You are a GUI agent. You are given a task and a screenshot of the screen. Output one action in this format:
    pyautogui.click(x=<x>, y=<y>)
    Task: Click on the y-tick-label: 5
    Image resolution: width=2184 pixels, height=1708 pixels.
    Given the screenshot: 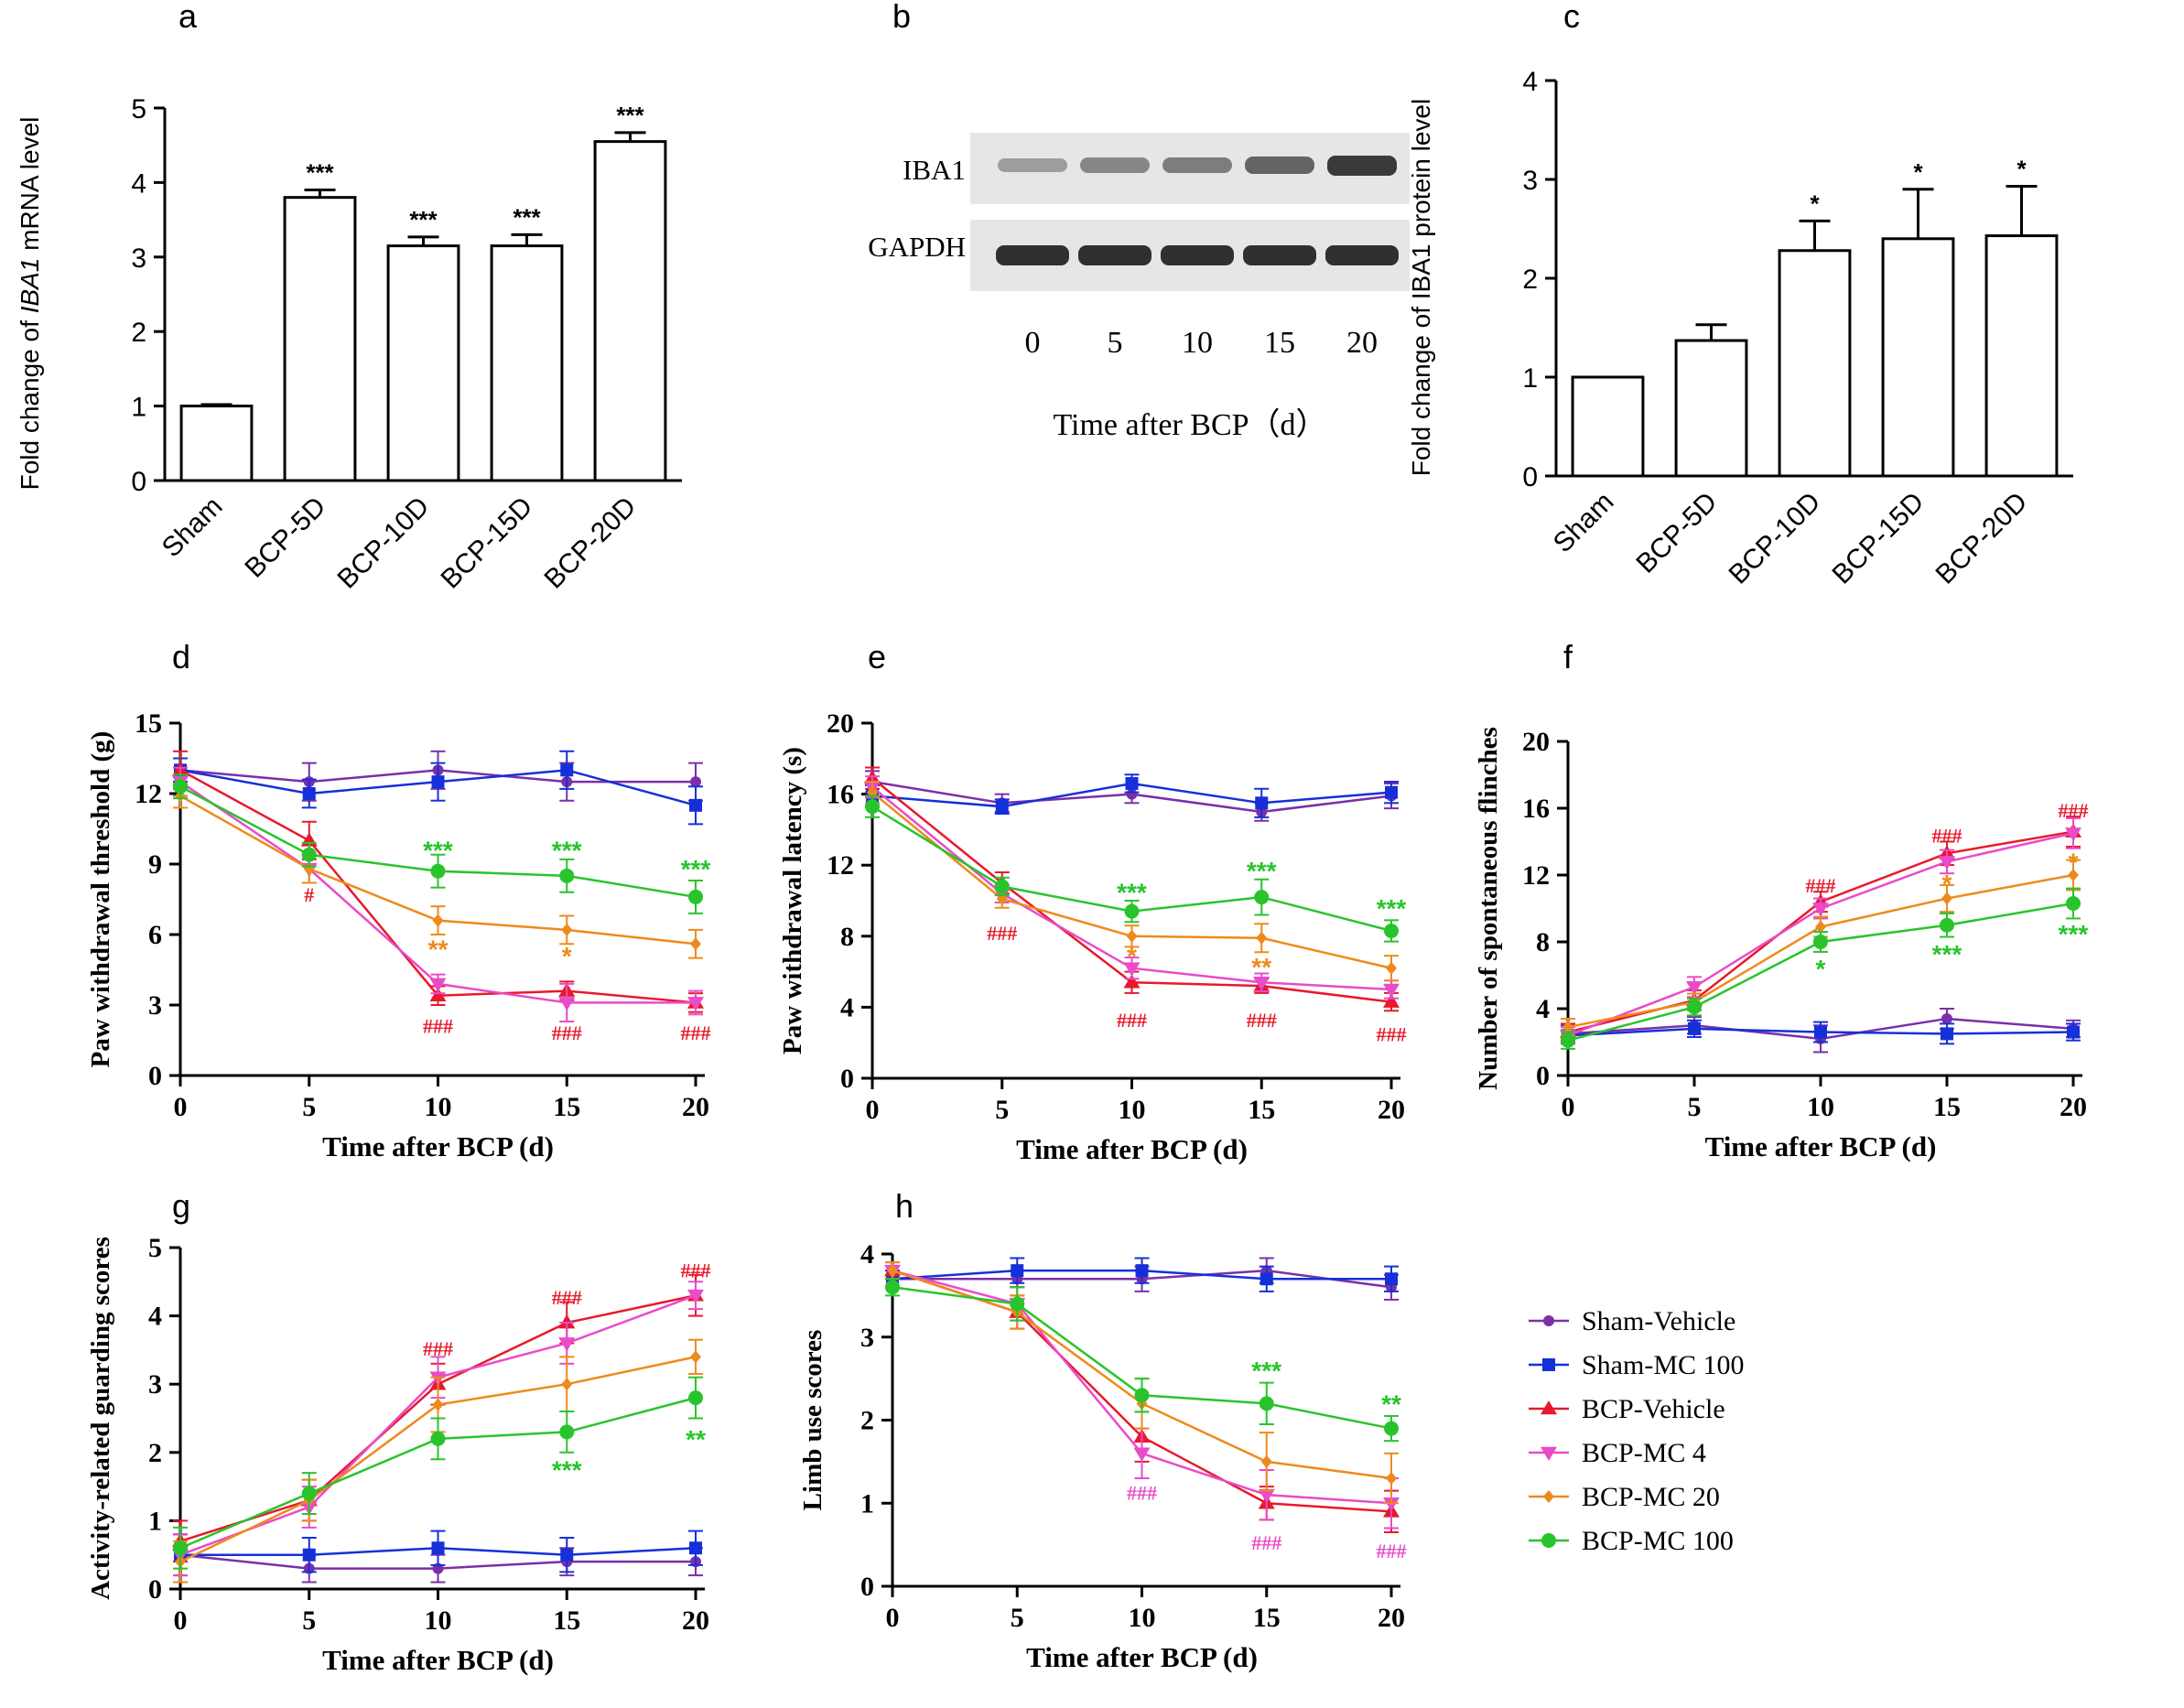 What is the action you would take?
    pyautogui.click(x=155, y=1248)
    